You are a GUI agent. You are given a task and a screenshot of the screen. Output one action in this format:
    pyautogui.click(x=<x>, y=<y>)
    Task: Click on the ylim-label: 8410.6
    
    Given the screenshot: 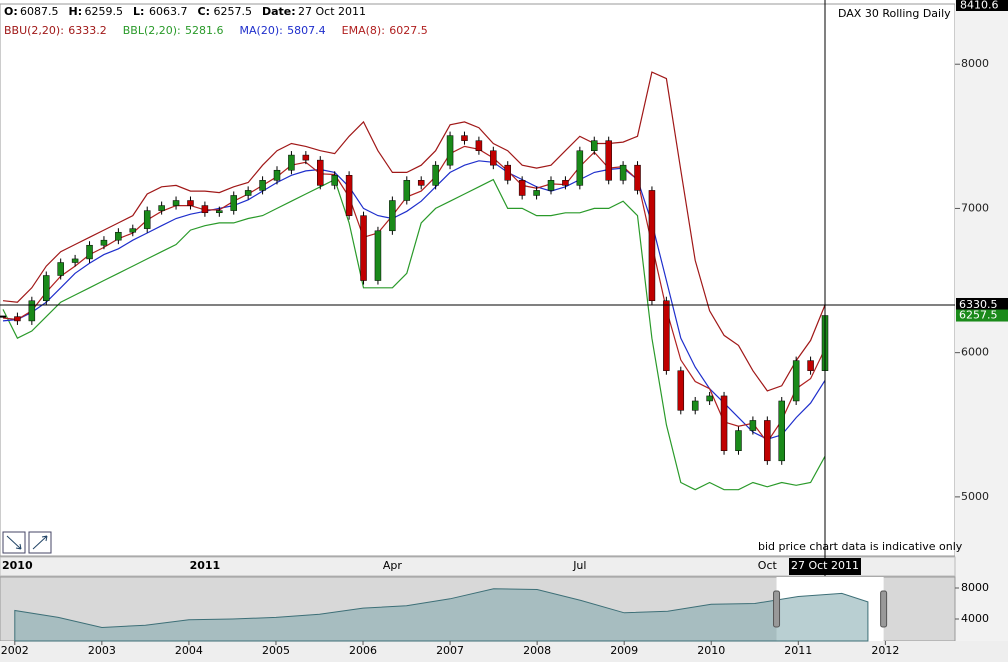 What is the action you would take?
    pyautogui.click(x=979, y=6)
    